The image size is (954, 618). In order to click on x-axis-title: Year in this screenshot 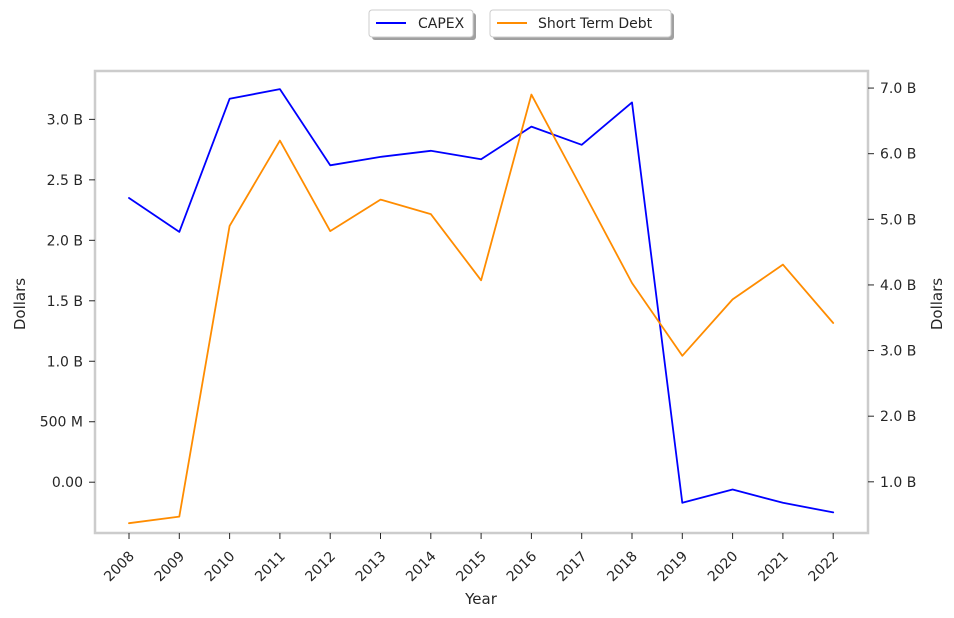, I will do `click(481, 599)`.